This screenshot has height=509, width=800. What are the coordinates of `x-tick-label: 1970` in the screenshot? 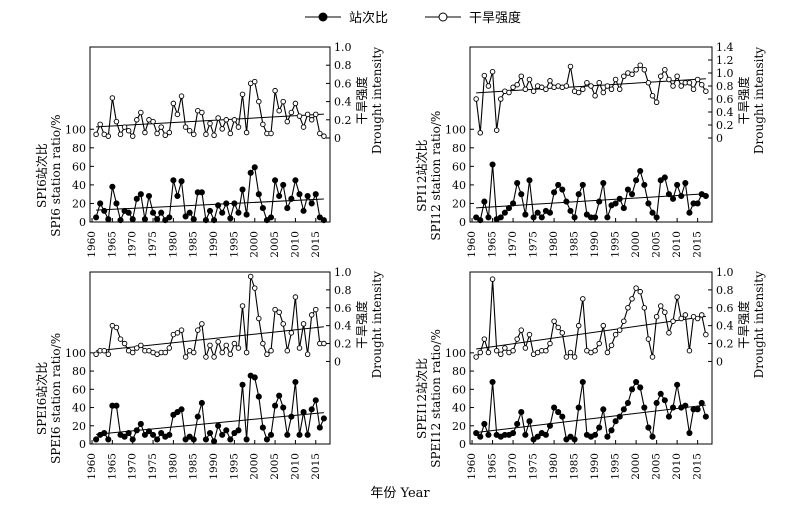 It's located at (133, 244).